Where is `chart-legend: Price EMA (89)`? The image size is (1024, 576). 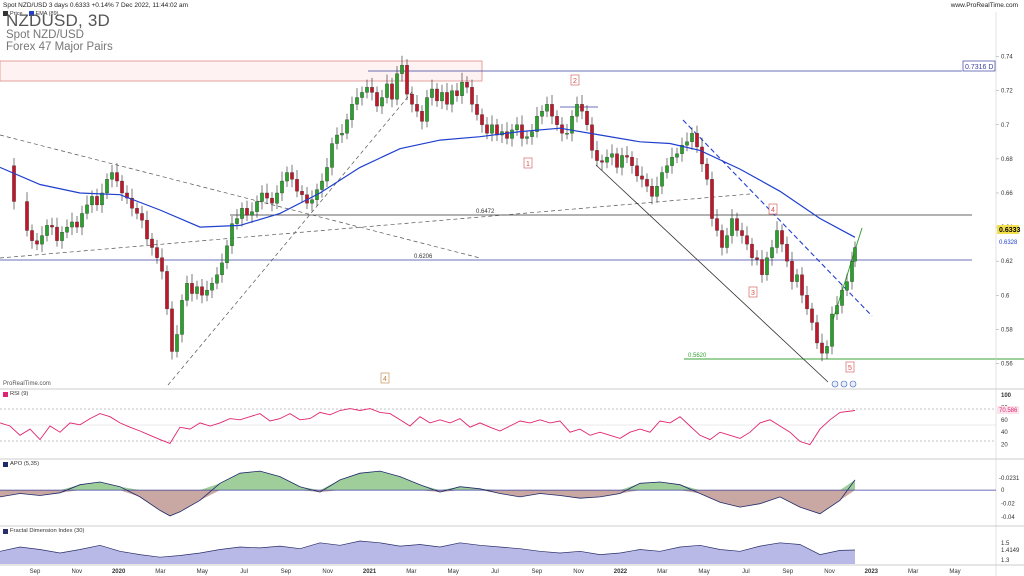 chart-legend: Price EMA (89) is located at coordinates (30, 14).